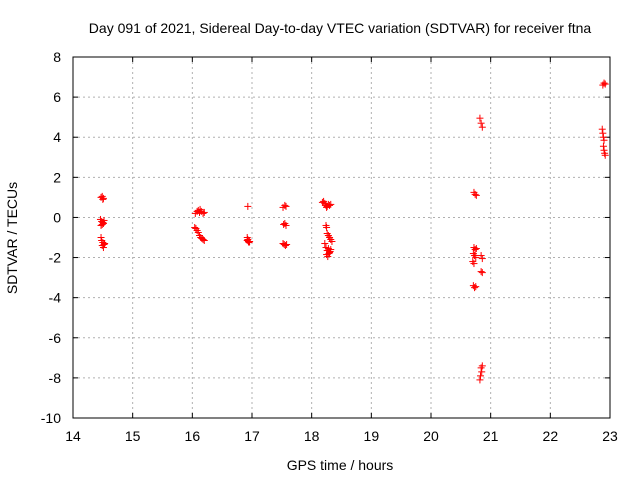  I want to click on x-tick-label: 14, so click(73, 436).